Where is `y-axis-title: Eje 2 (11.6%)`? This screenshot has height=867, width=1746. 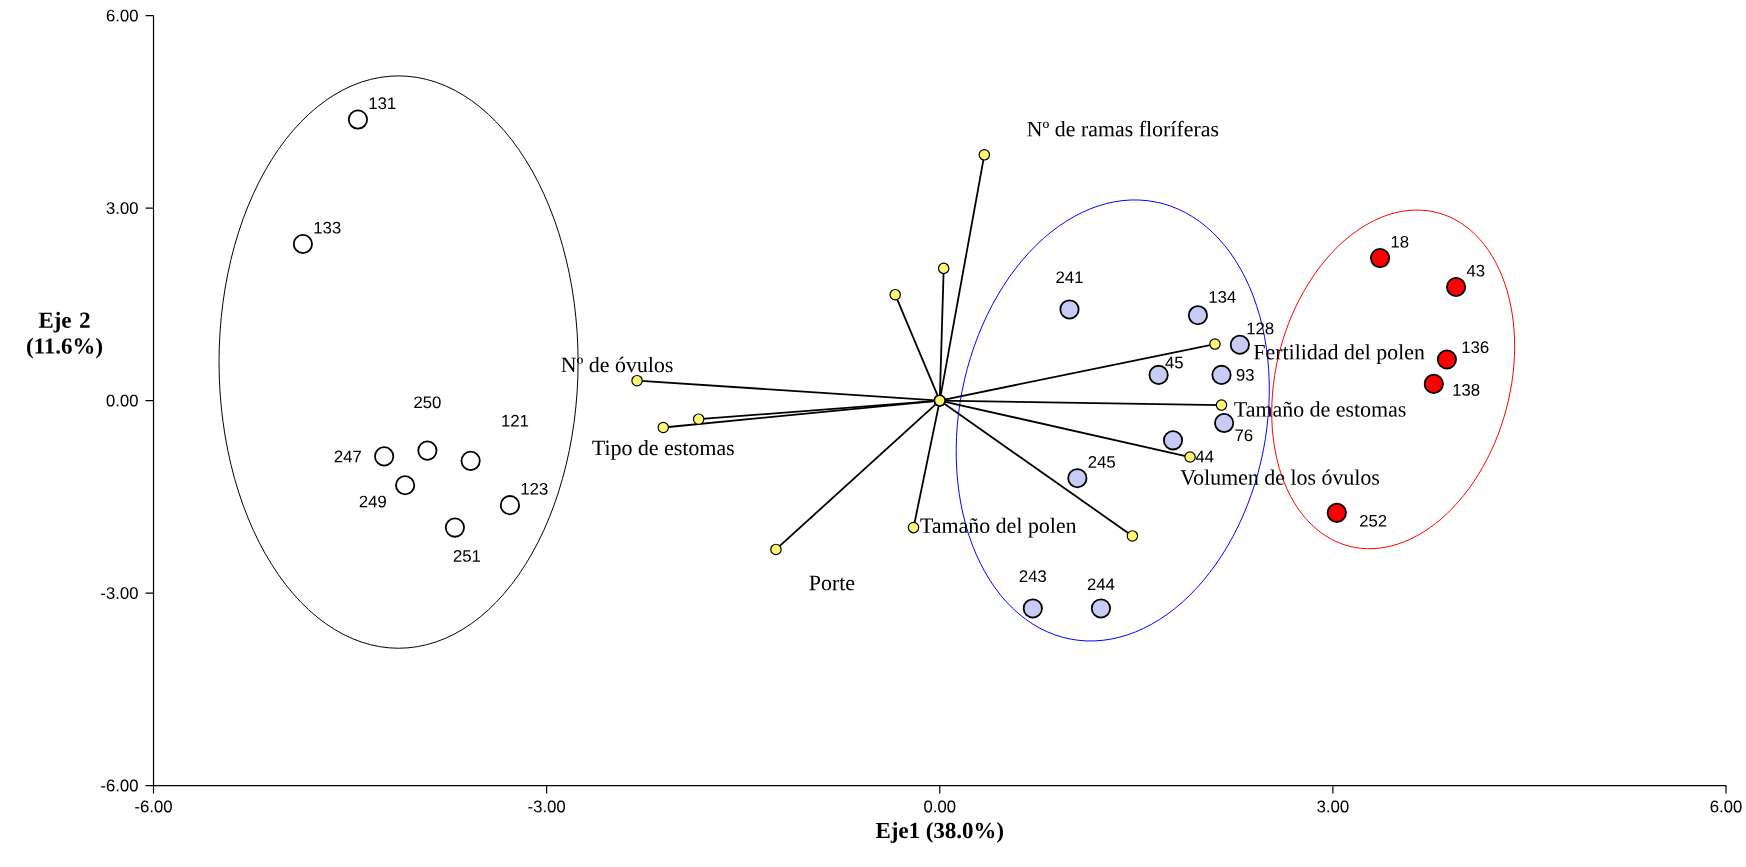 y-axis-title: Eje 2 (11.6%) is located at coordinates (65, 335).